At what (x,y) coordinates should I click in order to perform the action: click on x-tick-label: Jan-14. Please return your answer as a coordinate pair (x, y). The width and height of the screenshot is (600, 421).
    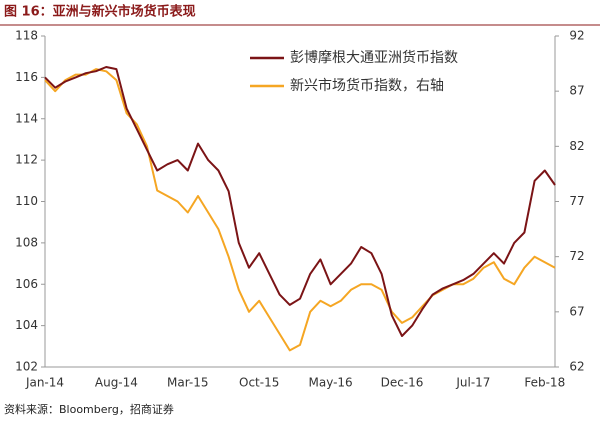
    Looking at the image, I should click on (44, 383).